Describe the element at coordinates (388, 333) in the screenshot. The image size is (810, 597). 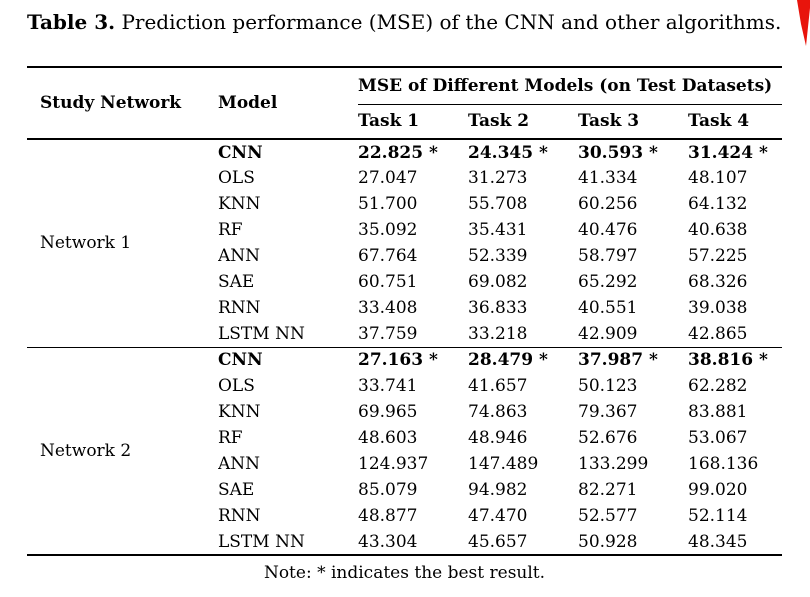
I see `value-cell: 37.759` at that location.